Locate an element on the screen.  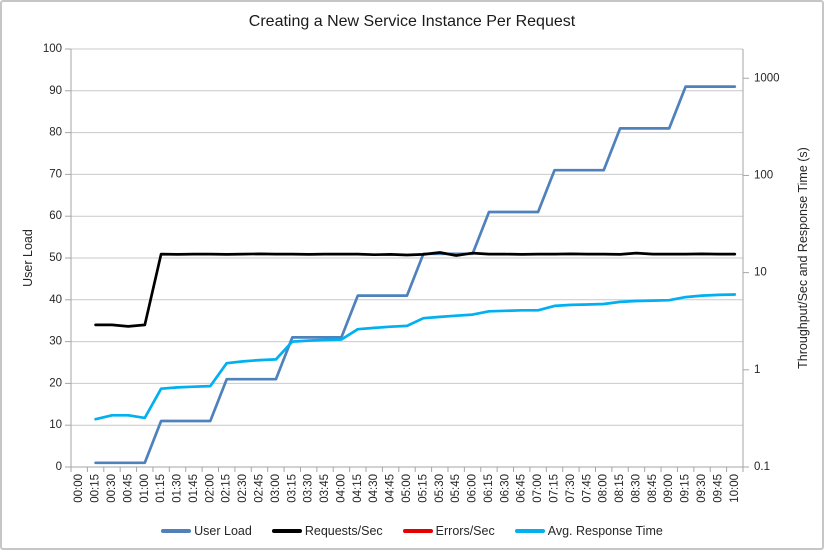
y-axis-right-tick-label: 1 is located at coordinates (757, 370).